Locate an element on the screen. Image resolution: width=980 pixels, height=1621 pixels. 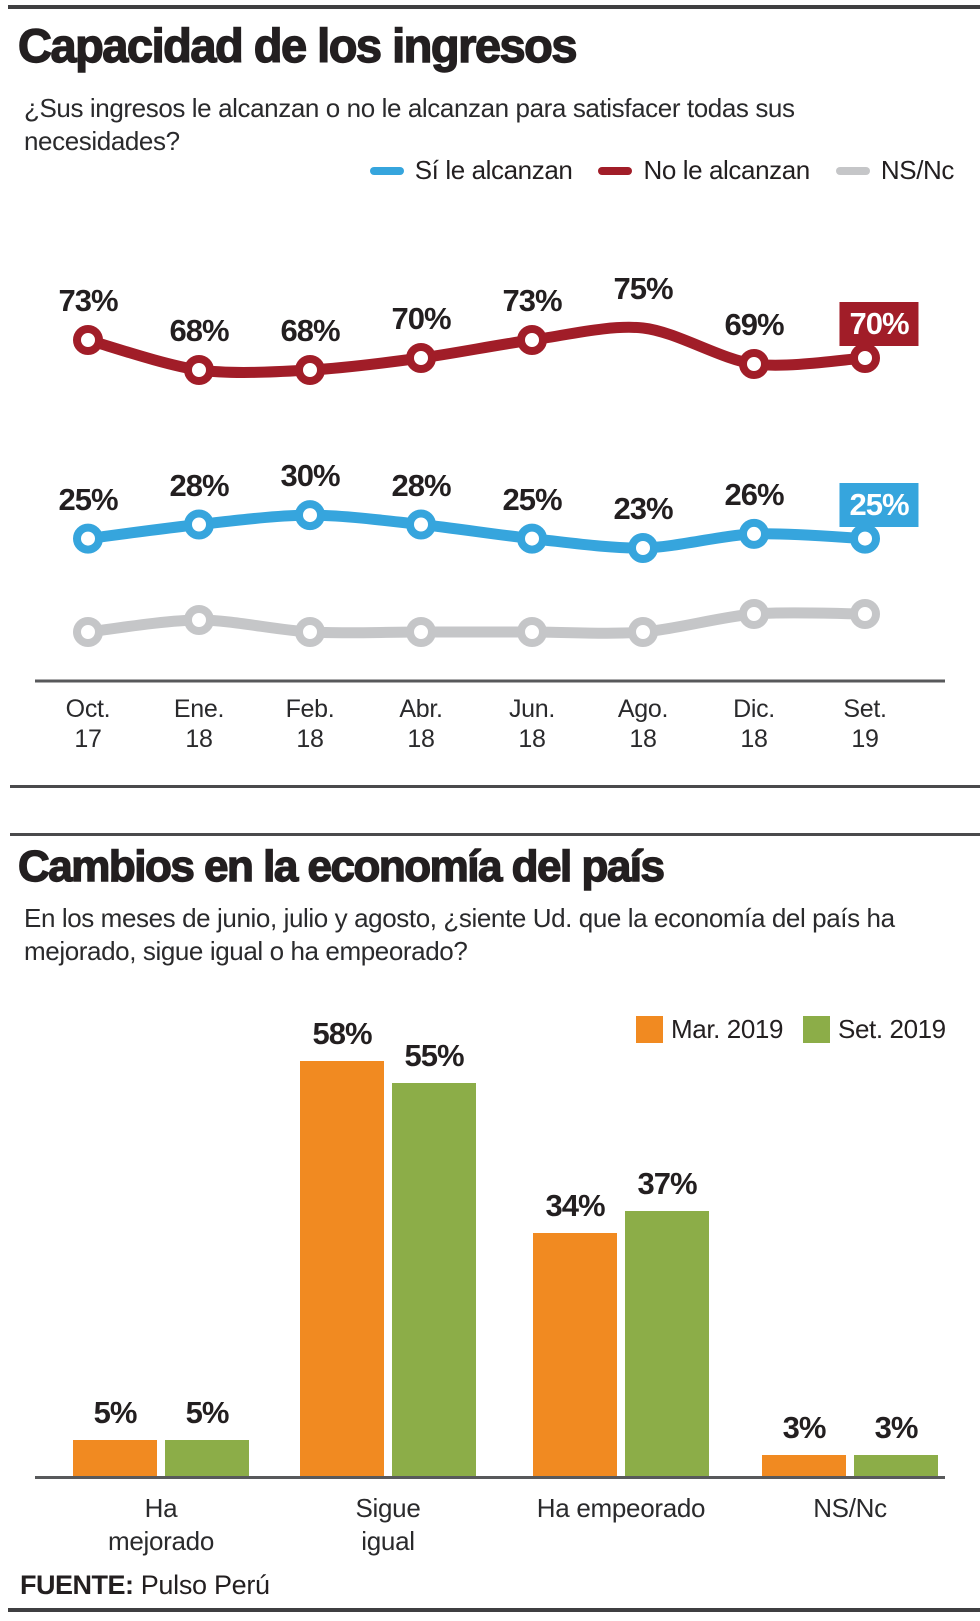
red-line-legend-dash-icon is located at coordinates (615, 170).